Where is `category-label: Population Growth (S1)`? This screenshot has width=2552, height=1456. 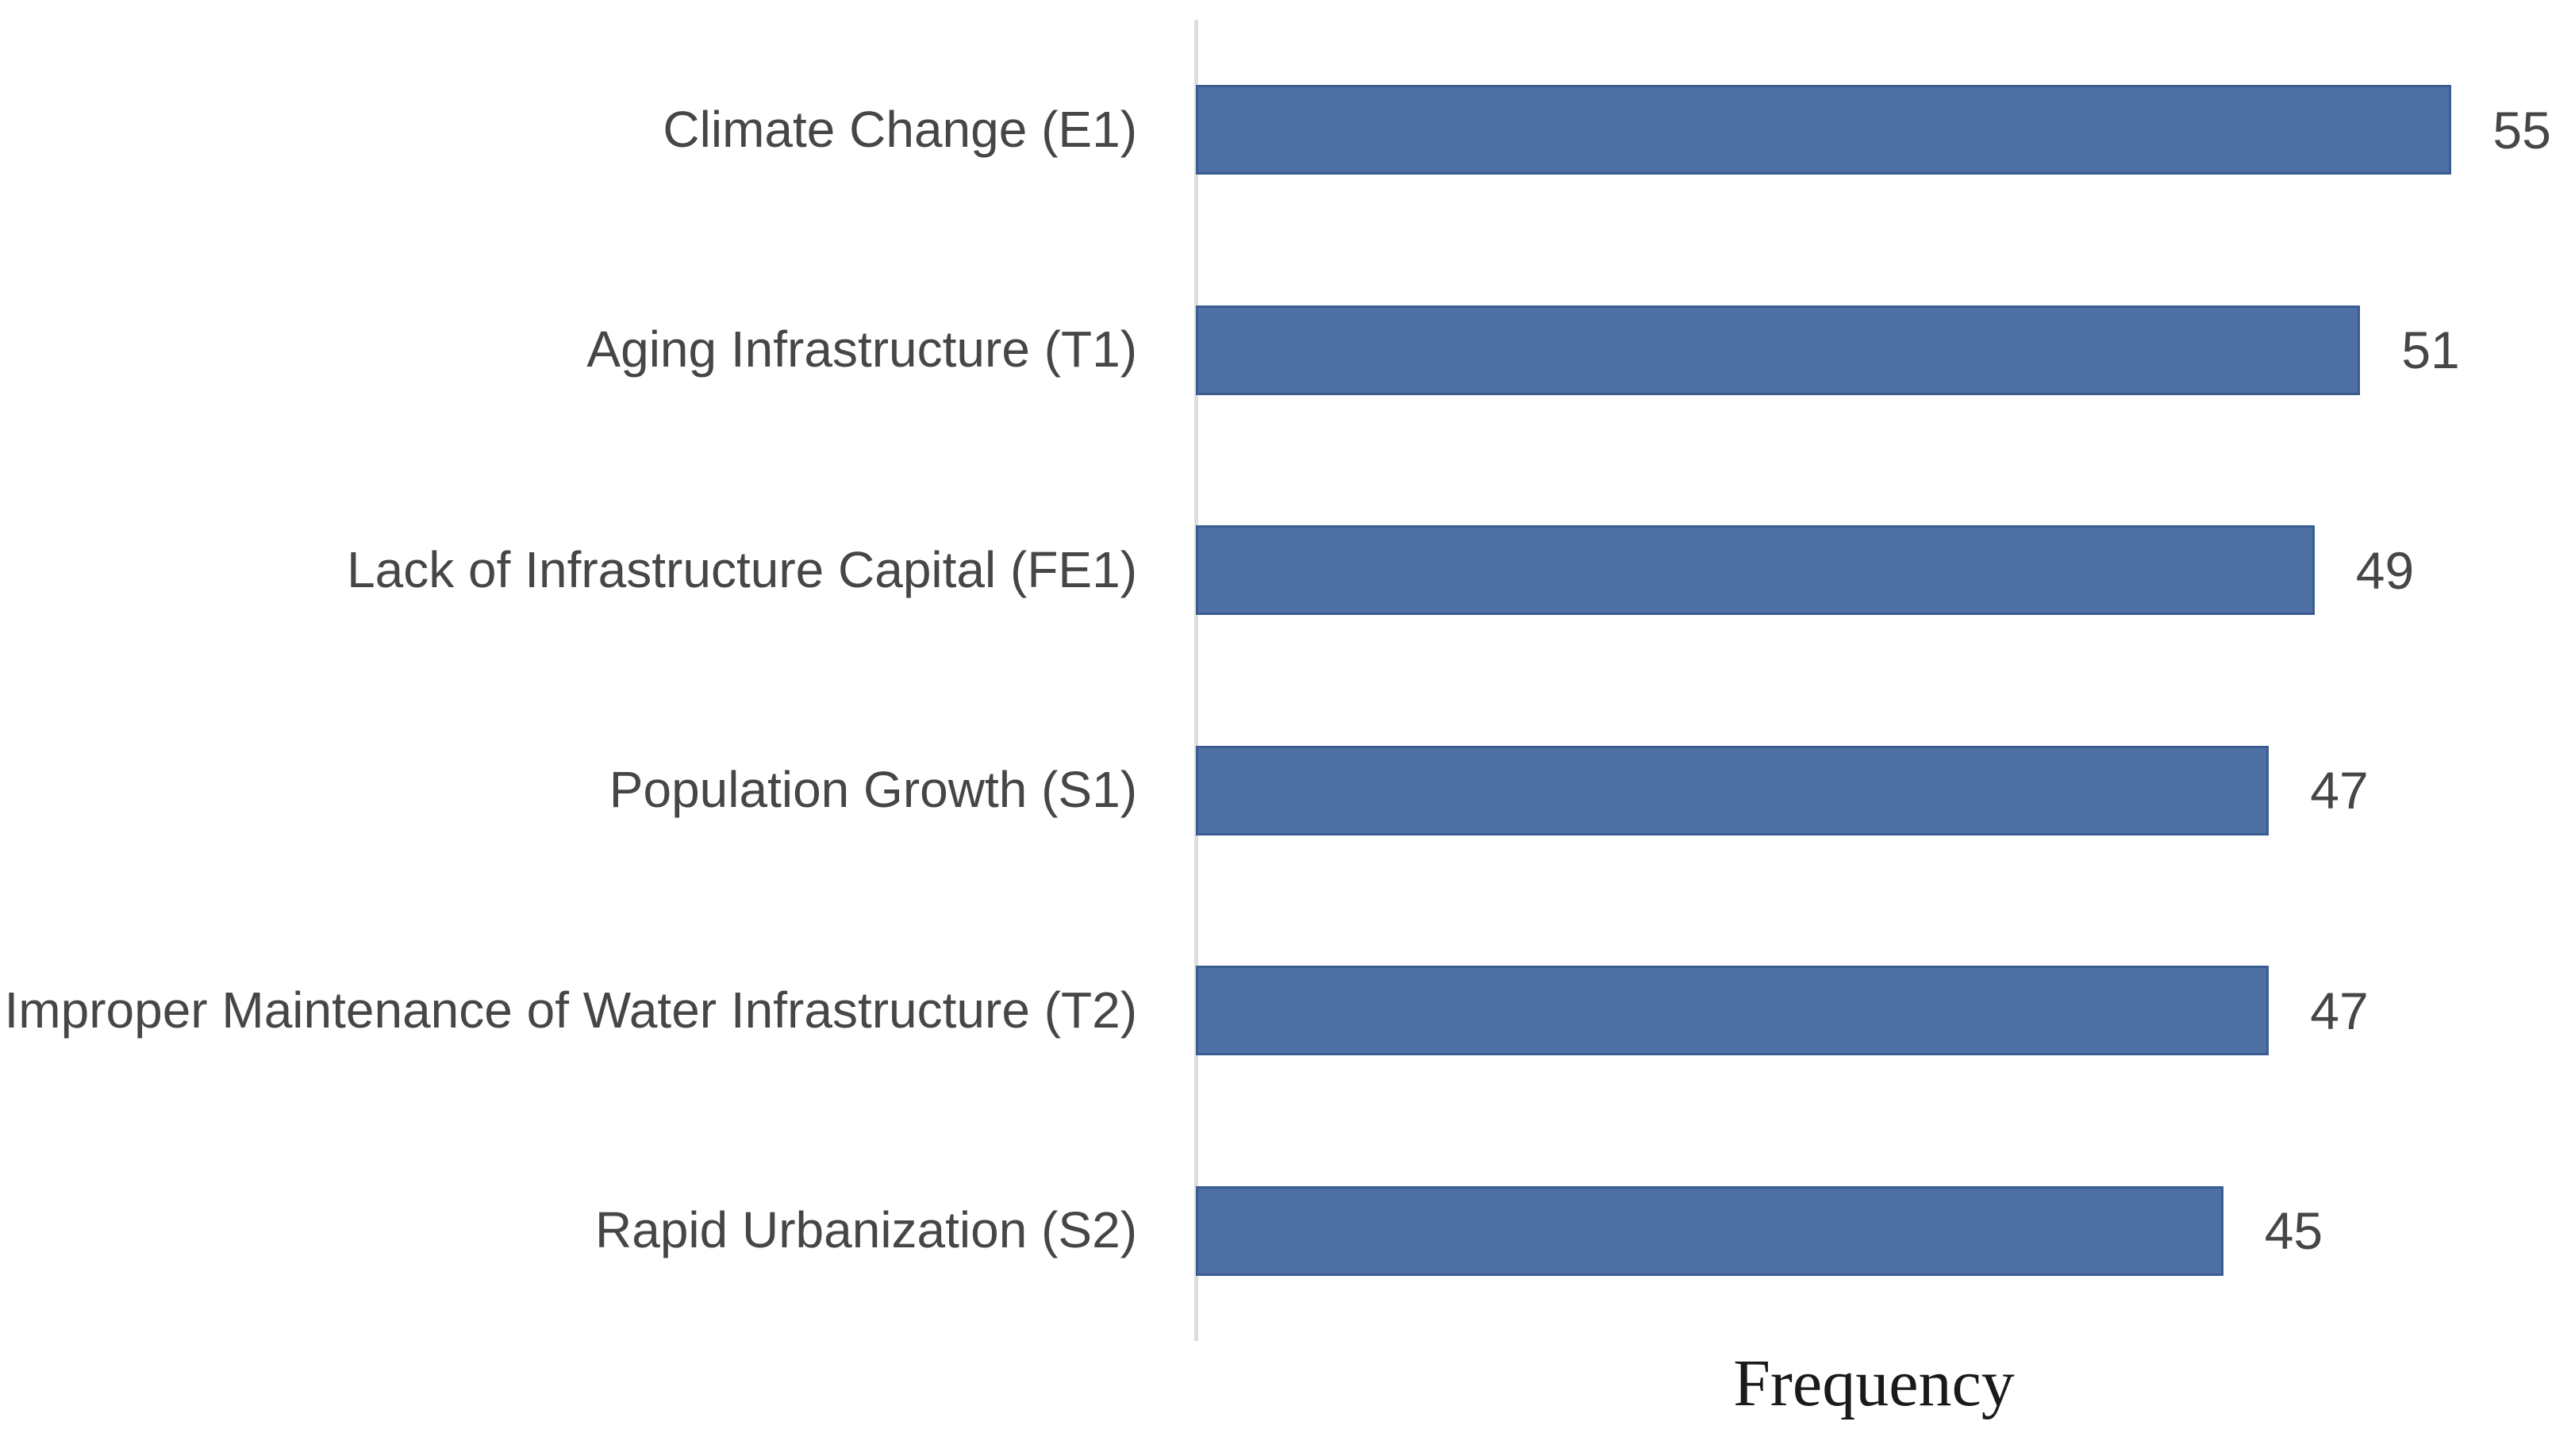
category-label: Population Growth (S1) is located at coordinates (873, 790).